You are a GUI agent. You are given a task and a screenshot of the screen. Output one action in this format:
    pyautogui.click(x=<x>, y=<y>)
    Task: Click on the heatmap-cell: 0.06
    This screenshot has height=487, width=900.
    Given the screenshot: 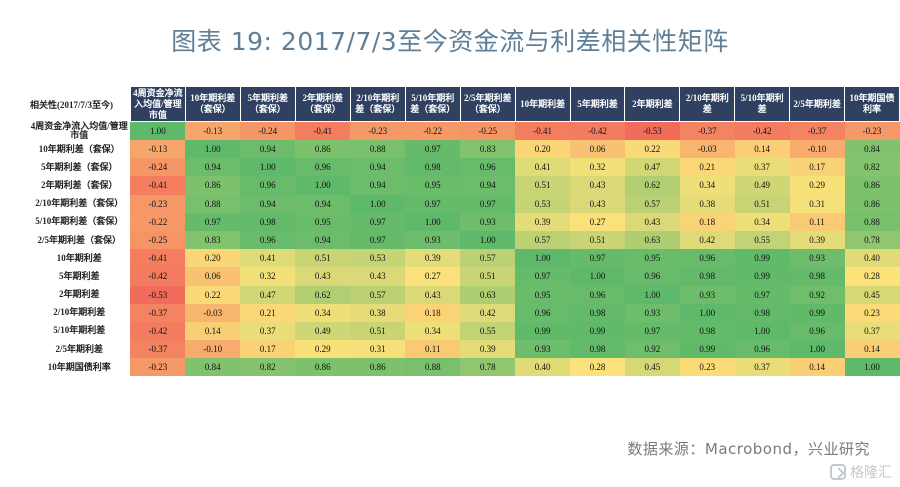 What is the action you would take?
    pyautogui.click(x=213, y=276)
    